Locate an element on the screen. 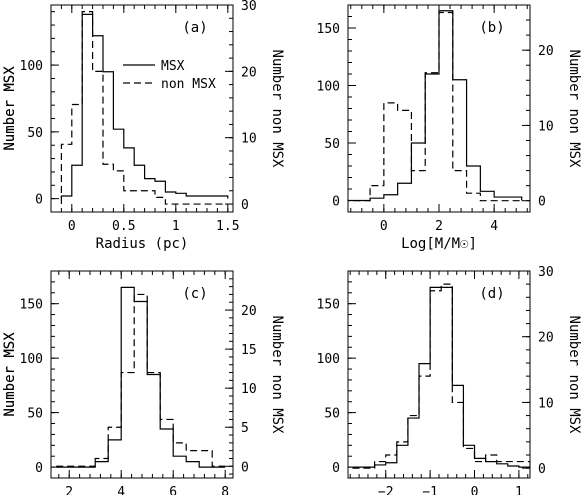 The height and width of the screenshot is (495, 581). y-right-tick-label: 15 is located at coordinates (249, 350).